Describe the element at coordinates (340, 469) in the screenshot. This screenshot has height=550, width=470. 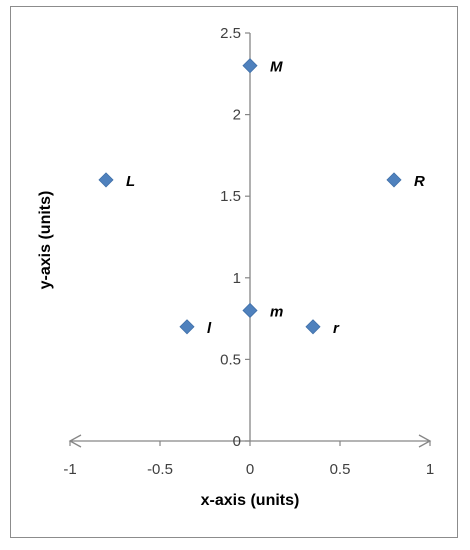
I see `x-tick-label: 0.5` at that location.